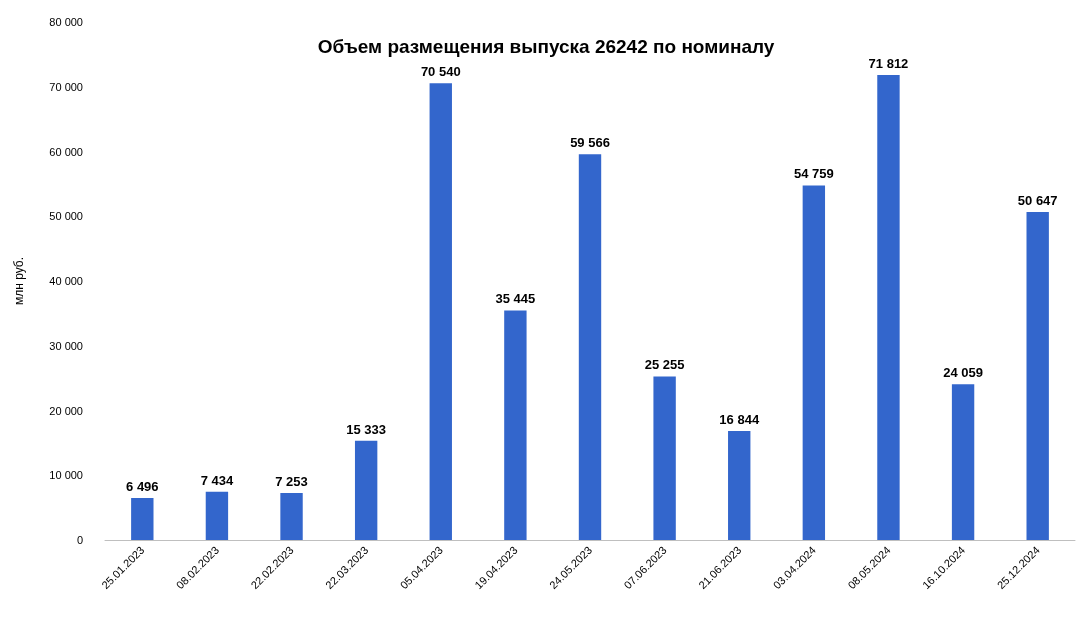 The height and width of the screenshot is (627, 1092). I want to click on y-tick-label: 80 000, so click(66, 22).